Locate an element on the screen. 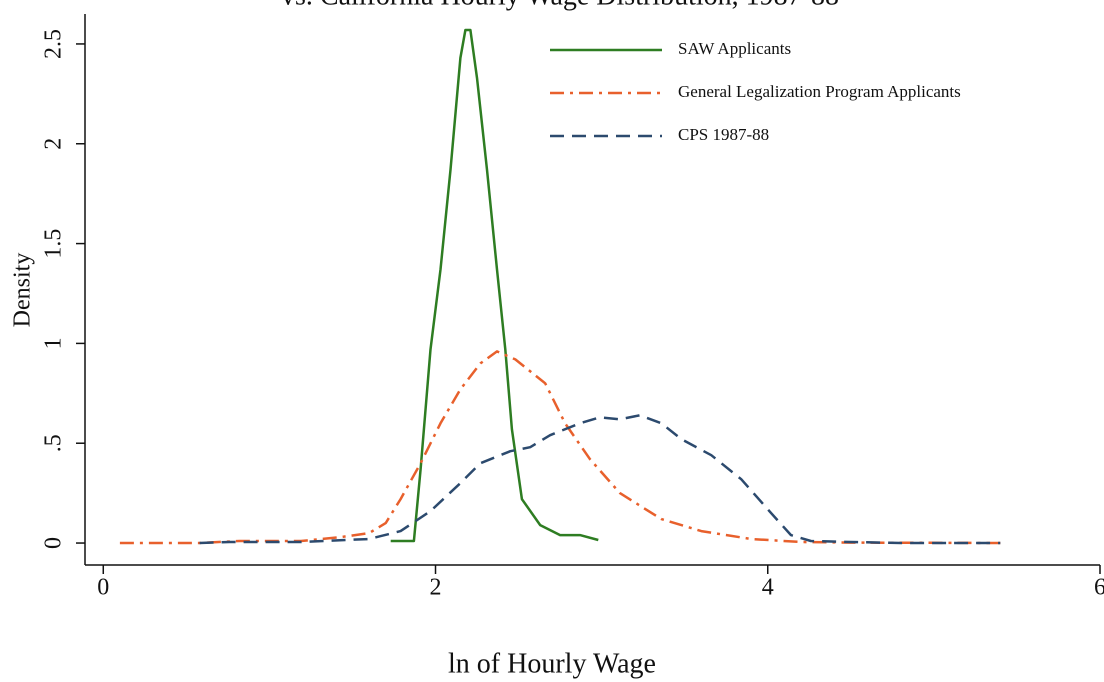 This screenshot has height=682, width=1104. legend-label: SAW Applicants is located at coordinates (734, 48).